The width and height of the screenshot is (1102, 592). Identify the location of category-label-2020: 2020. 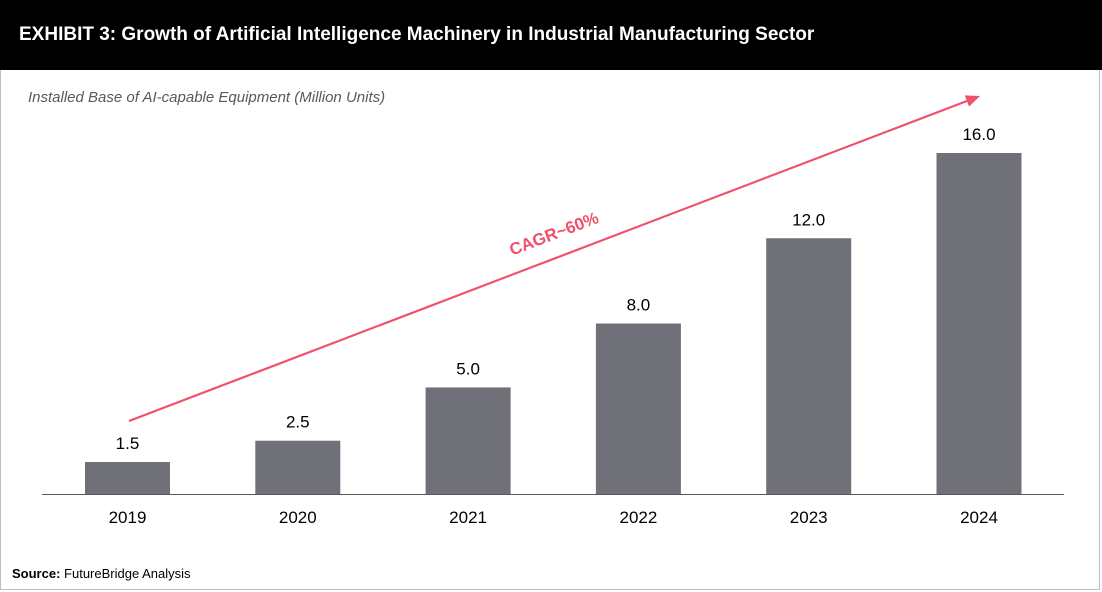
(298, 517).